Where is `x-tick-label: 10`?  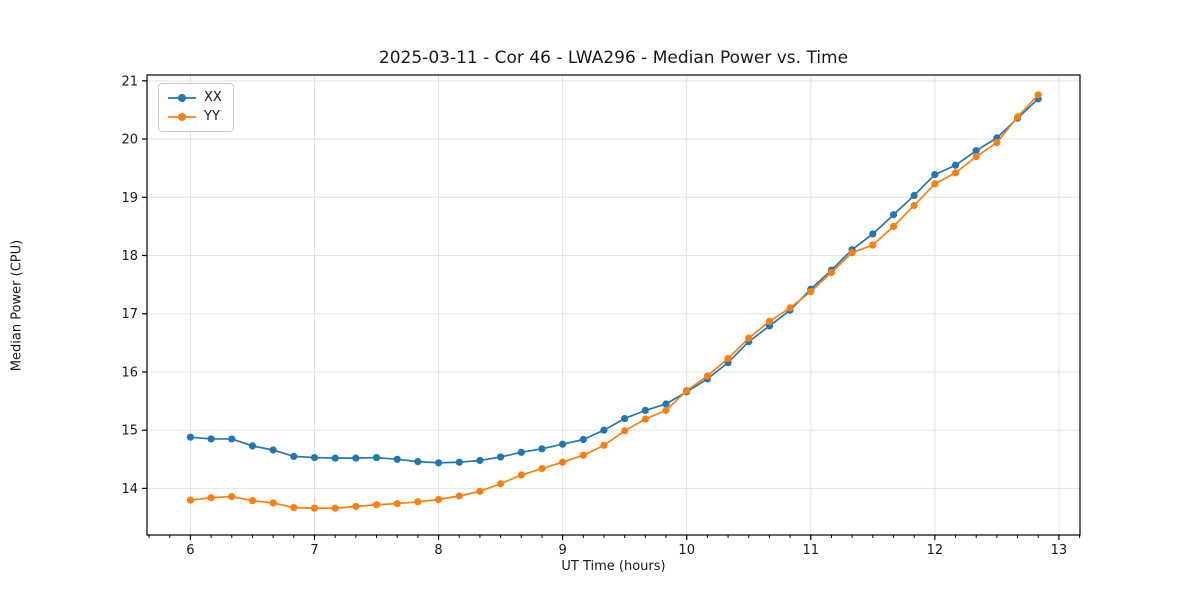
x-tick-label: 10 is located at coordinates (686, 550).